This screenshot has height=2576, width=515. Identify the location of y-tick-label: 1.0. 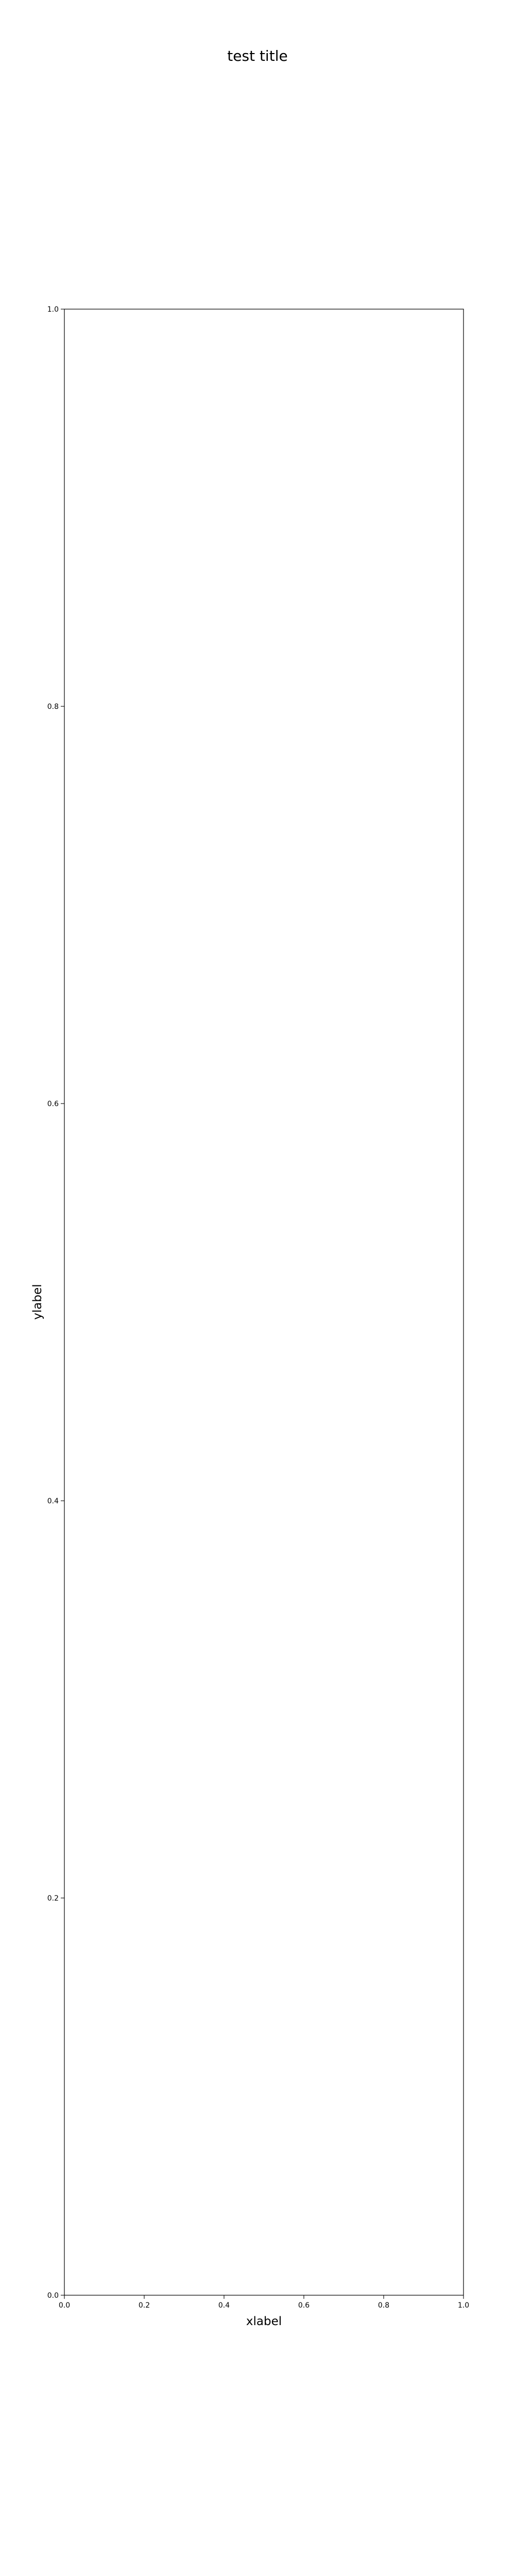
(53, 310).